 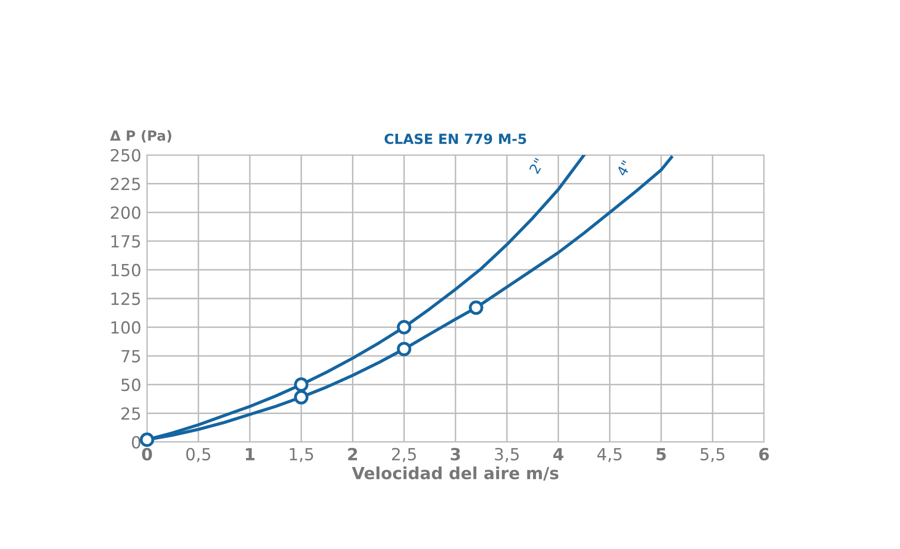 I want to click on x-tick-label: 2,5, so click(x=404, y=455).